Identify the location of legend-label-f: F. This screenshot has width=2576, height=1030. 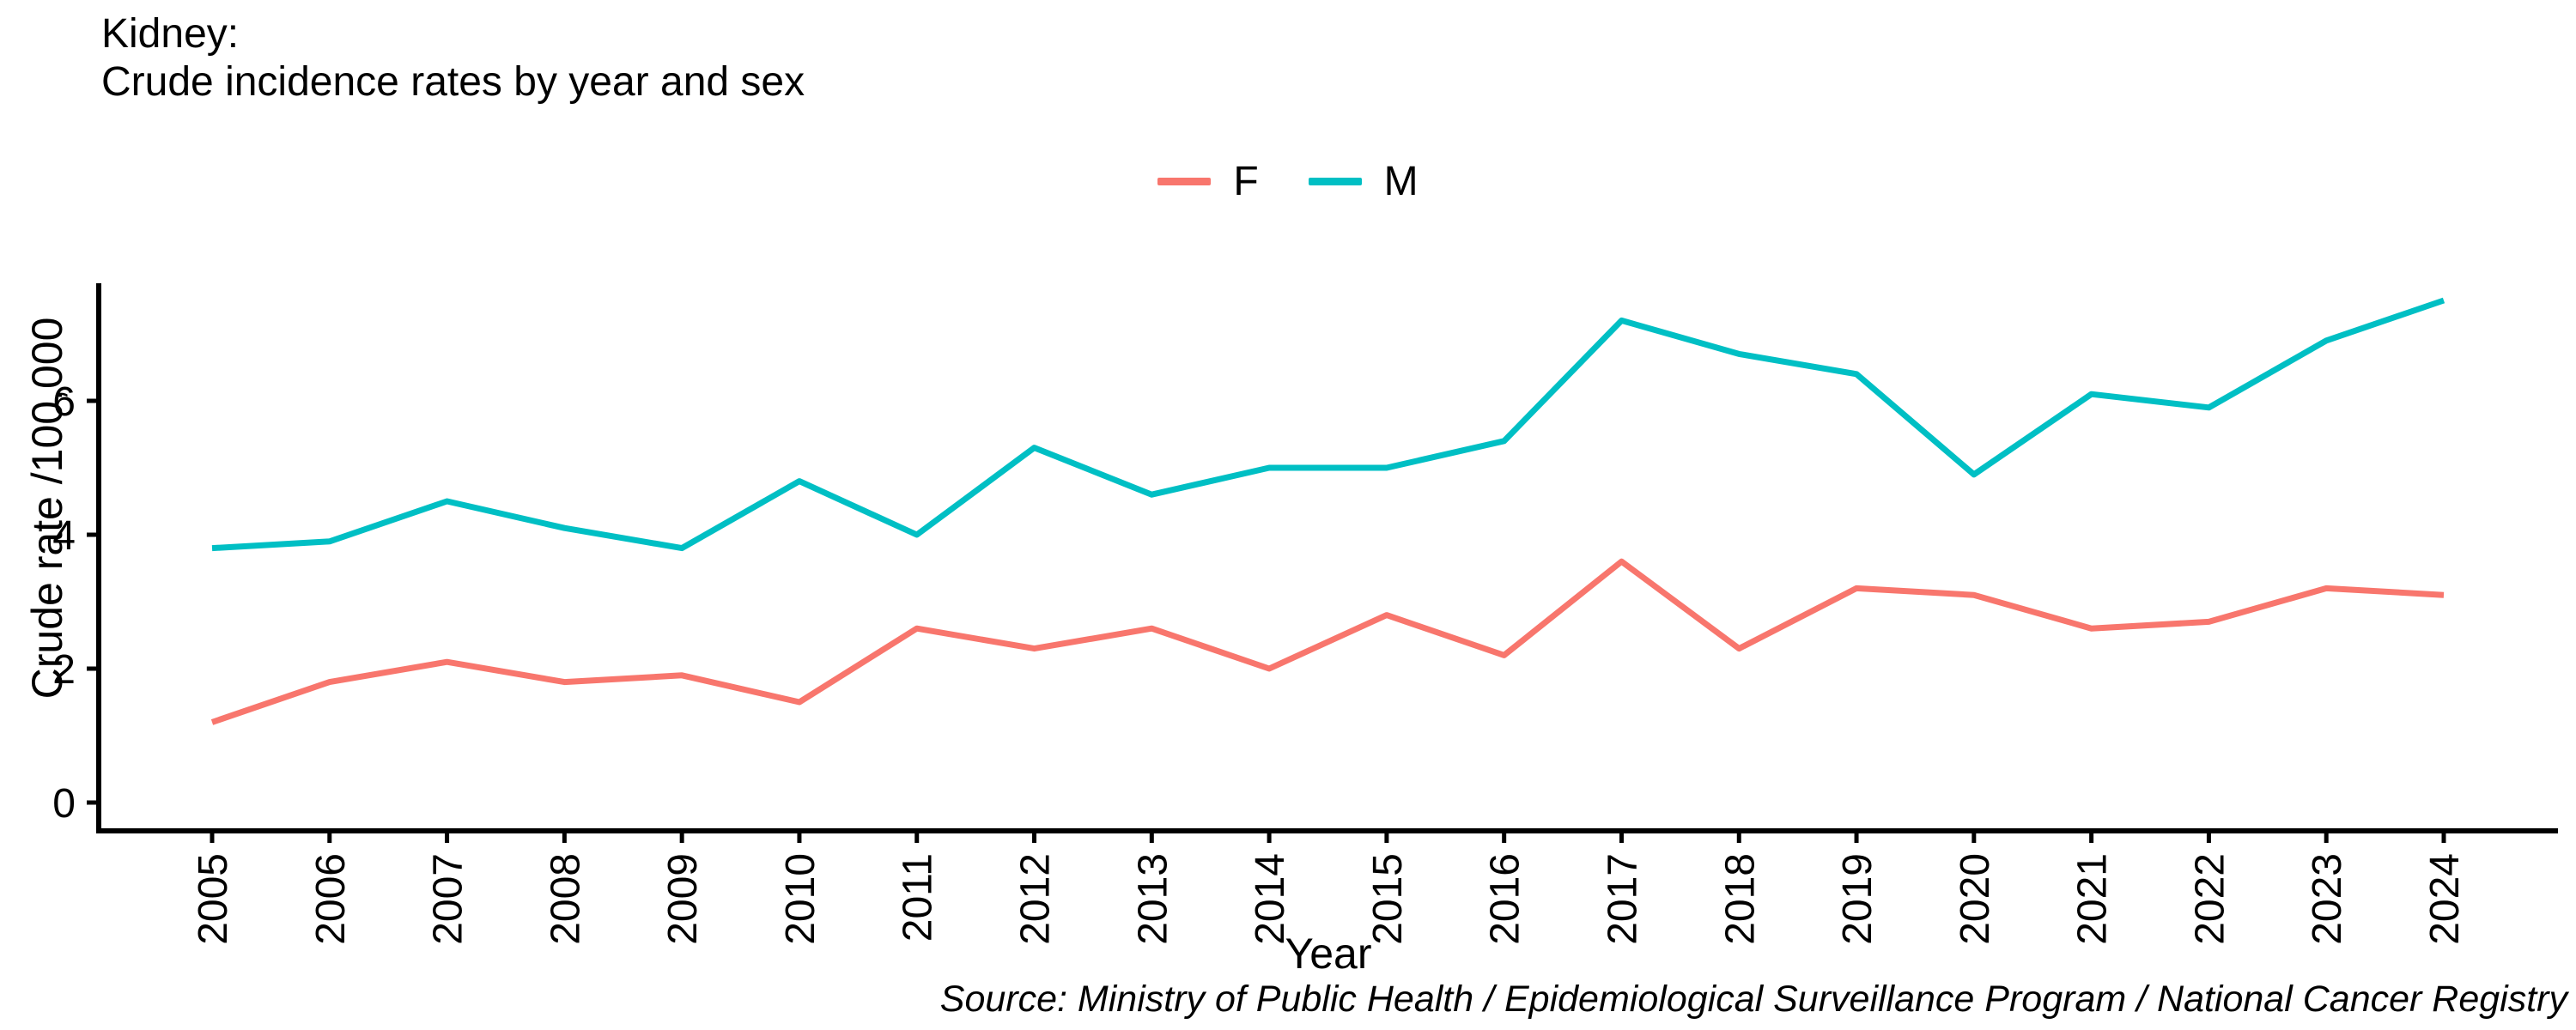
(1246, 181).